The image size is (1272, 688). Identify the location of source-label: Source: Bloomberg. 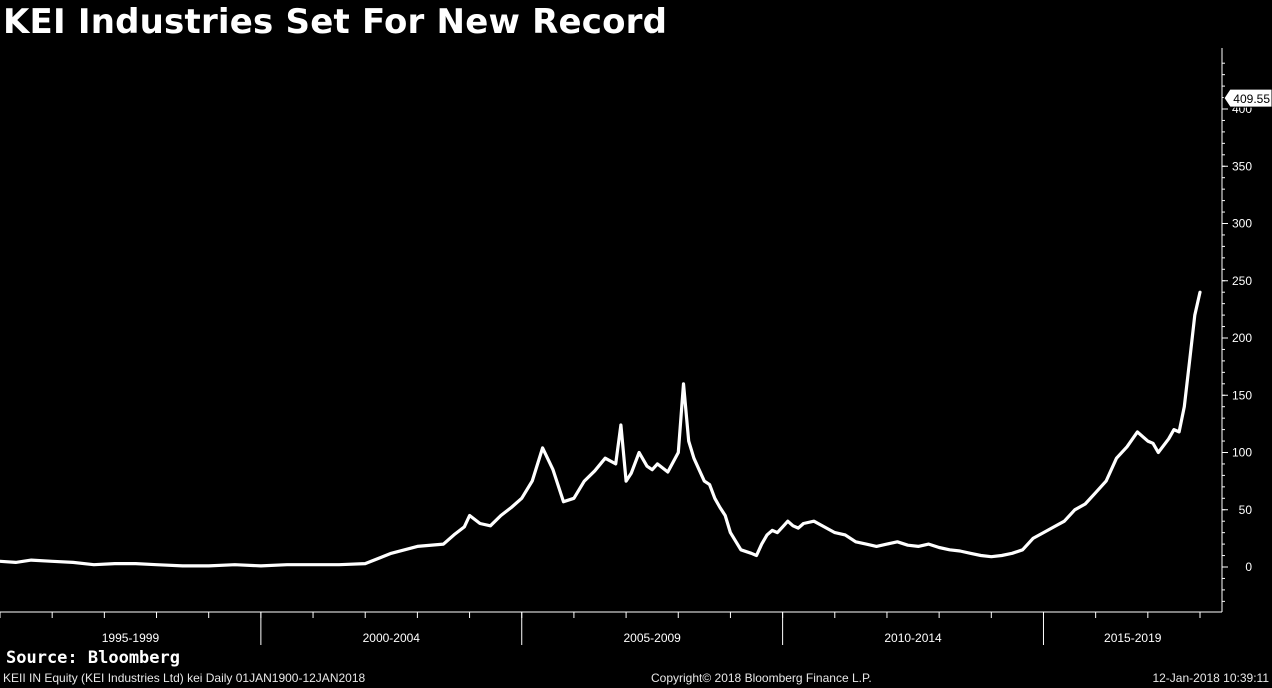
(93, 658).